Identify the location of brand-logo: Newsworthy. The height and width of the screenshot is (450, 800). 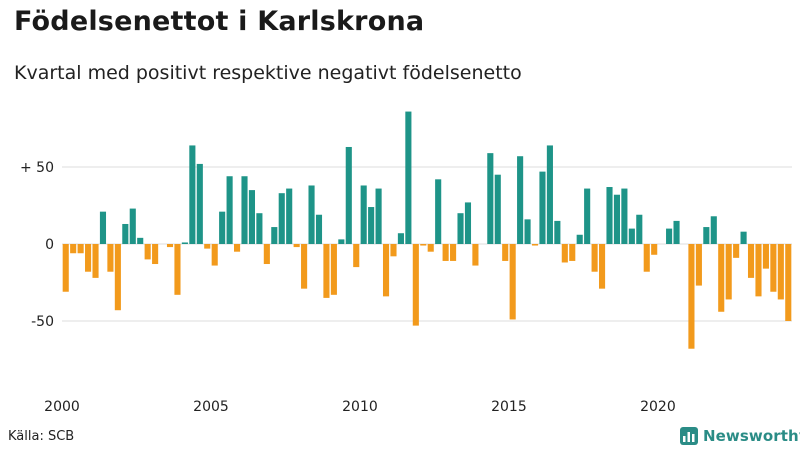
(740, 436).